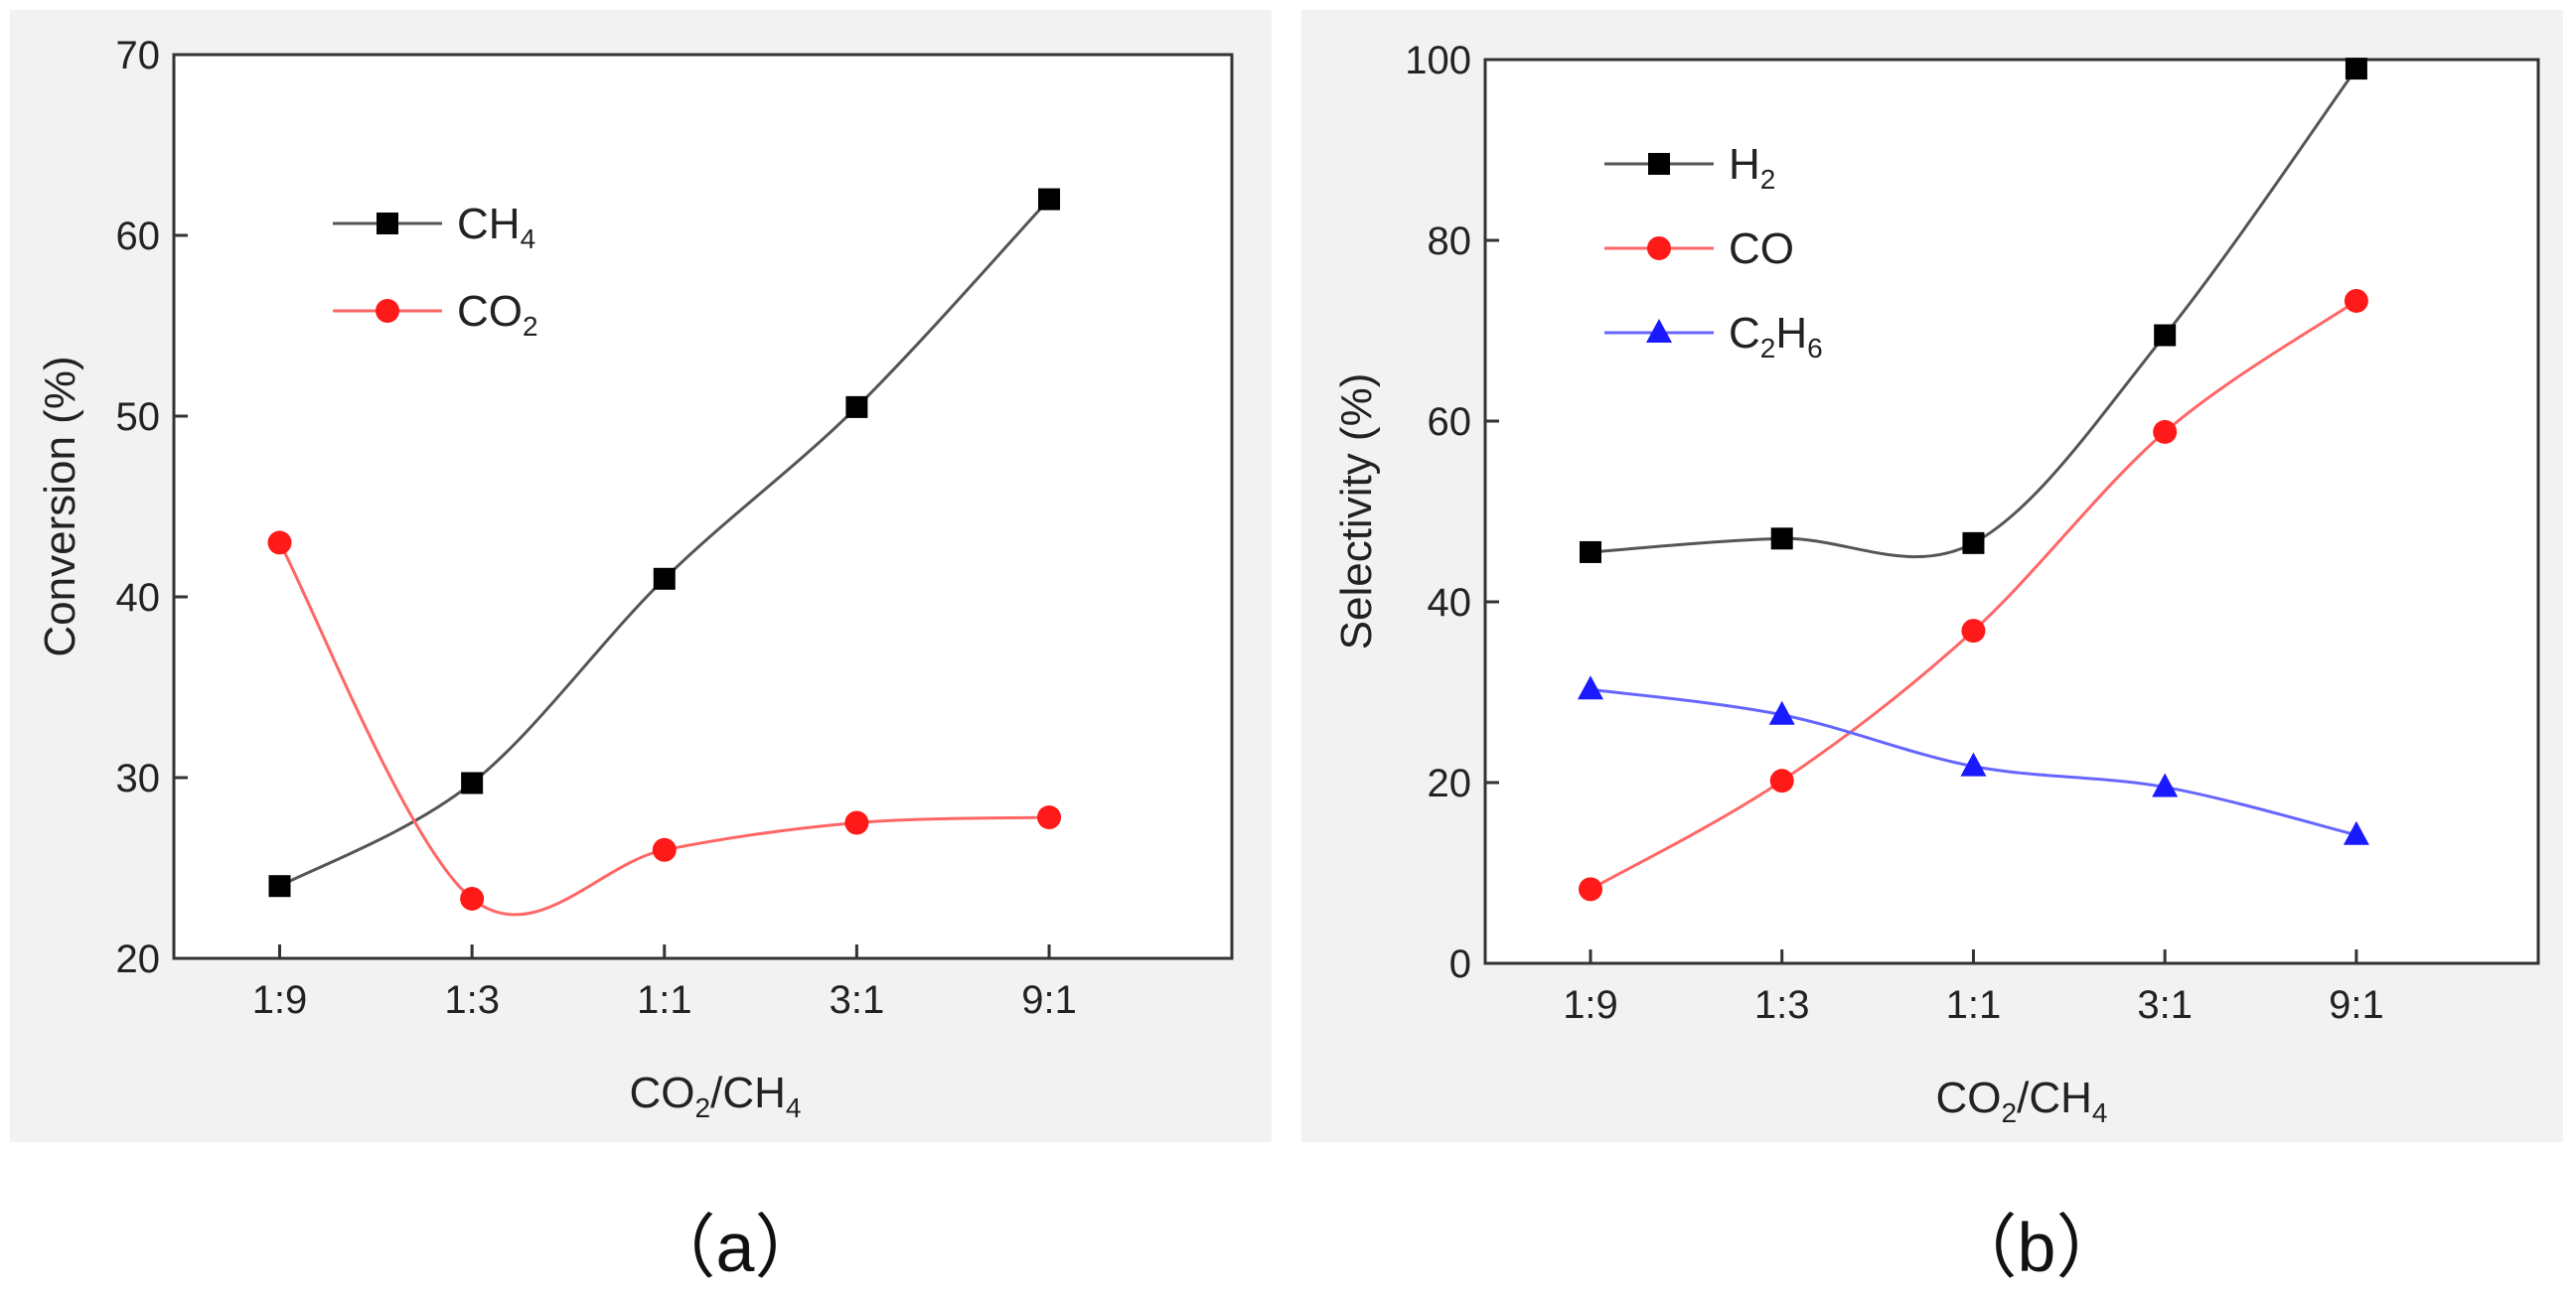  I want to click on y-tick-label: 30, so click(138, 779).